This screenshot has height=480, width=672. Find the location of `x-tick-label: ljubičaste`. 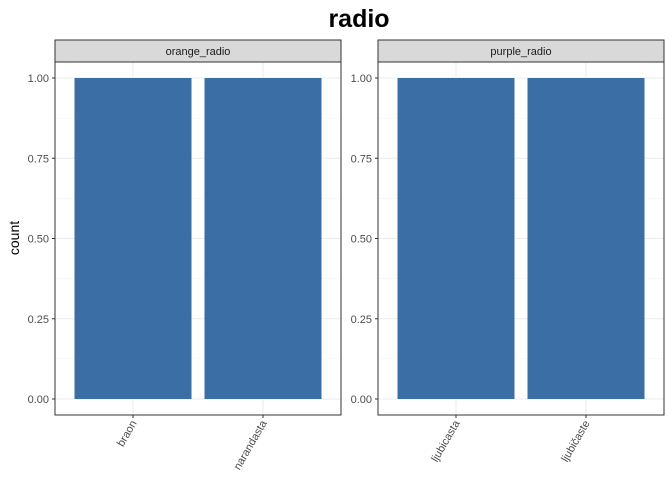

x-tick-label: ljubičaste is located at coordinates (575, 442).